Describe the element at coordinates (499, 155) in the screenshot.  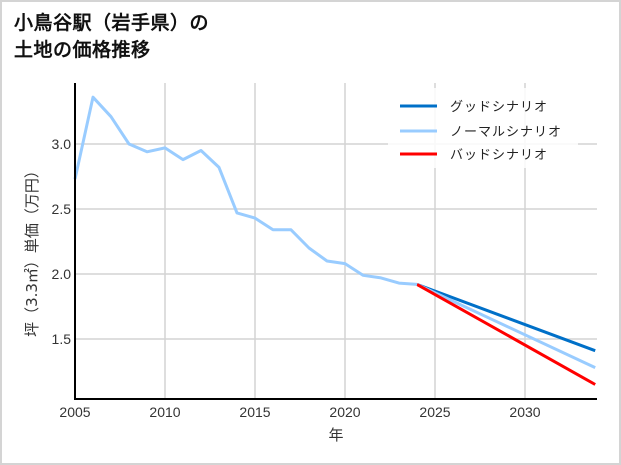
I see `legend-label-bad: バッドシナリオ` at that location.